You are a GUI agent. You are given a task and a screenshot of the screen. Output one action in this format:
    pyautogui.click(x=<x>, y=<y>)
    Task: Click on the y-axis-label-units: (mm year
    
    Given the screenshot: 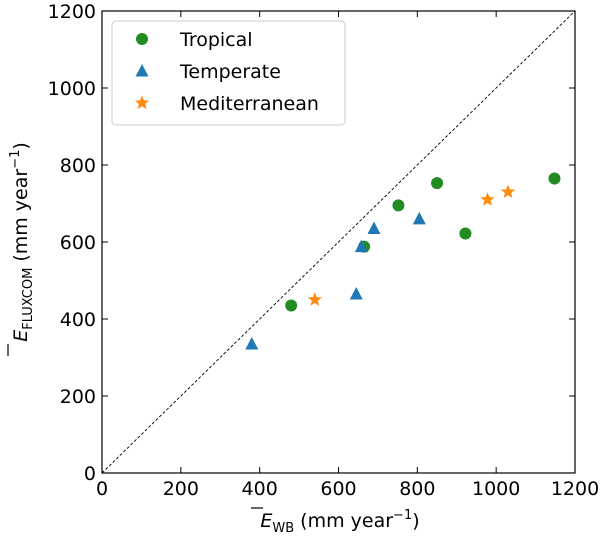 What is the action you would take?
    pyautogui.click(x=21, y=218)
    